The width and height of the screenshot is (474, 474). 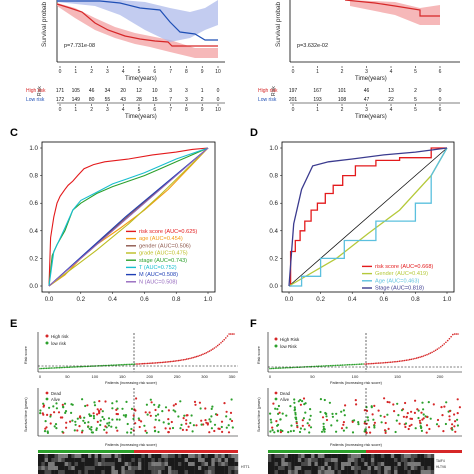 I want to click on risk-table-cell: 101, so click(x=342, y=91).